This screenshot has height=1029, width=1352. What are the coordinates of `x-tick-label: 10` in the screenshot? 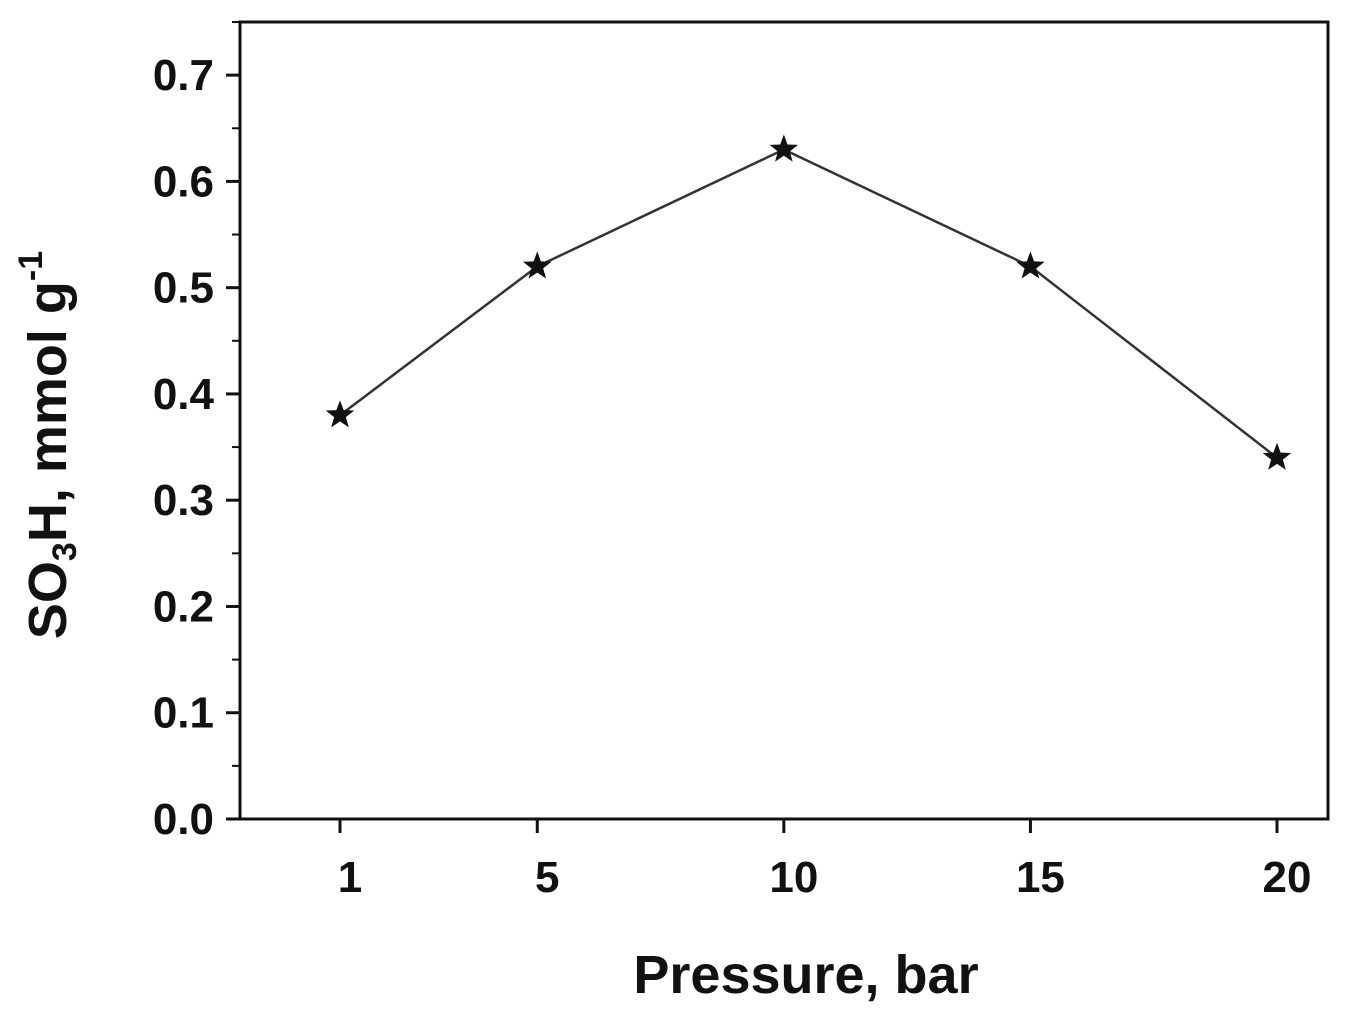 It's located at (793, 877).